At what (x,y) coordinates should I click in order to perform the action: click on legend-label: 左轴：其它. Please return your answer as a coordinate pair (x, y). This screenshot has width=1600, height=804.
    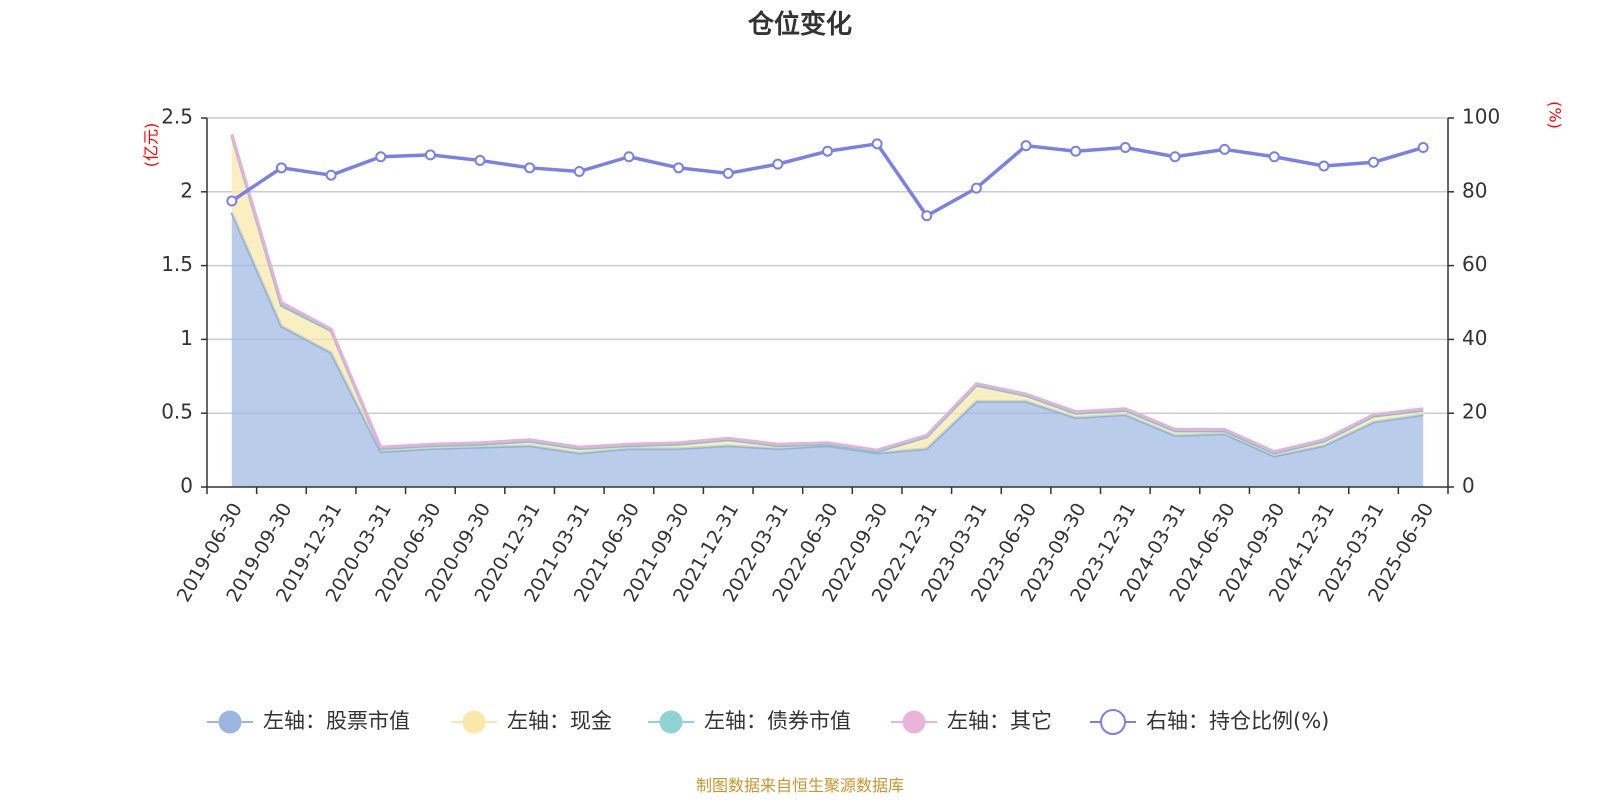
    Looking at the image, I should click on (999, 721).